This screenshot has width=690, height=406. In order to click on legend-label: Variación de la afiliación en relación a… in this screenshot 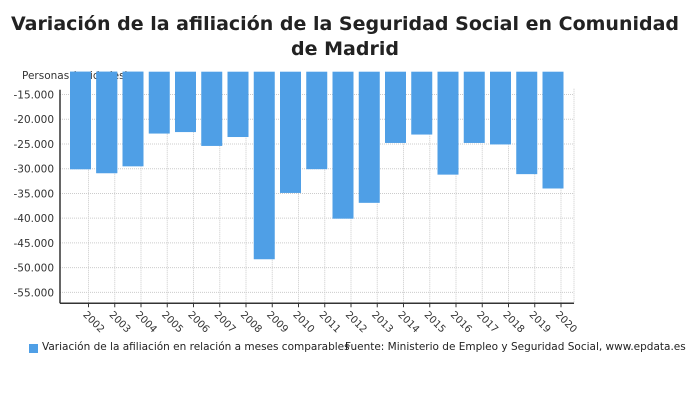, I will do `click(196, 347)`.